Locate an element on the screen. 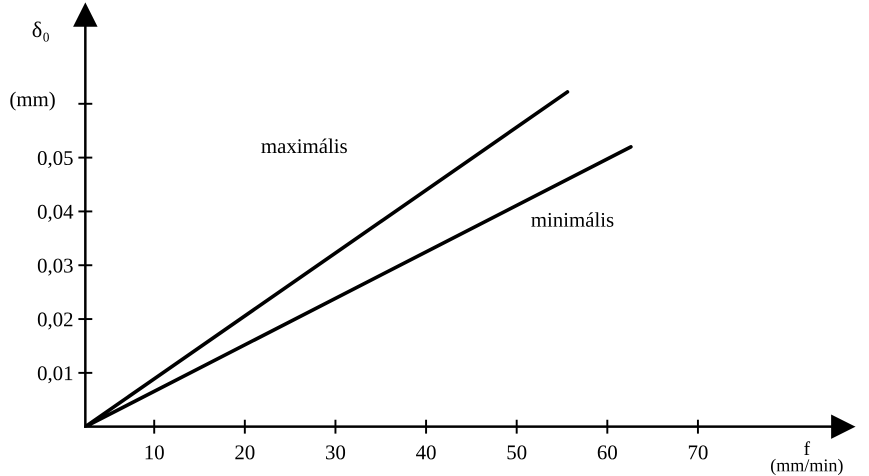 This screenshot has width=869, height=476. x-tick-label: 30 is located at coordinates (336, 452).